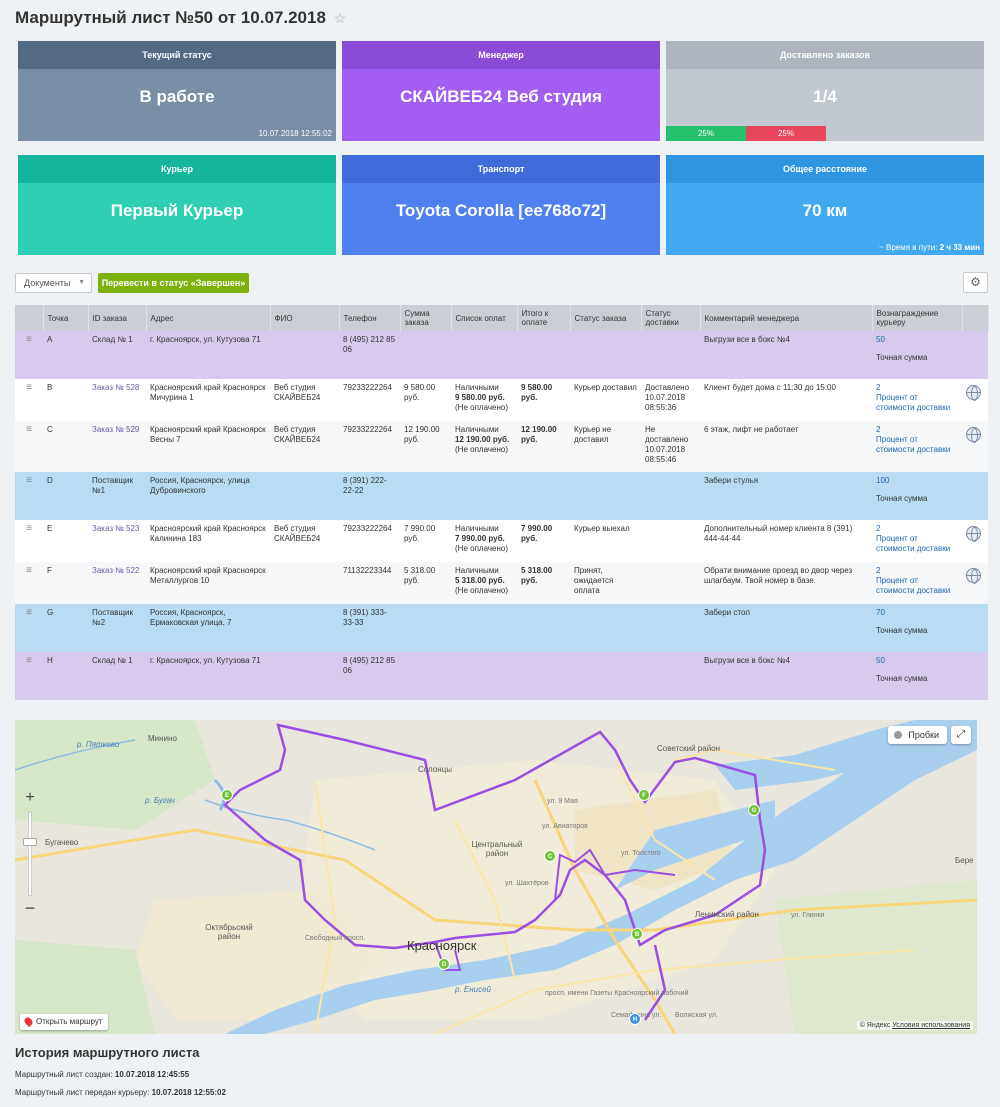  What do you see at coordinates (426, 318) in the screenshot?
I see `col-sum: Сумма заказа` at bounding box center [426, 318].